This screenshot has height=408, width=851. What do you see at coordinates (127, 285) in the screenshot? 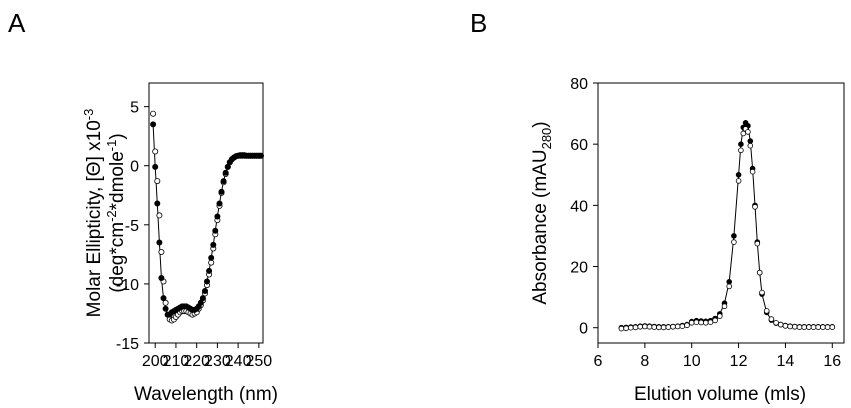
I see `y-tick-label: -10` at bounding box center [127, 285].